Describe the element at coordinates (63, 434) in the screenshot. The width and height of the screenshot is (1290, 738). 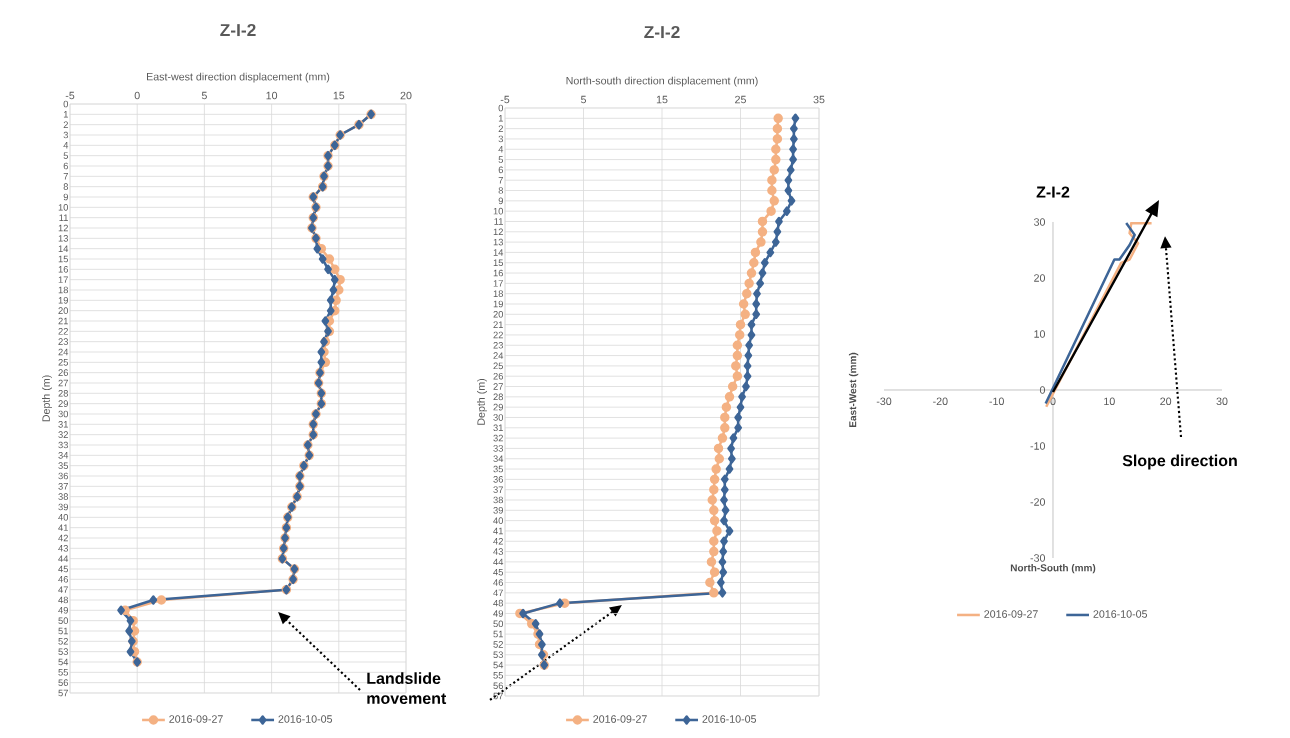
I see `y-tick-label: 32` at that location.